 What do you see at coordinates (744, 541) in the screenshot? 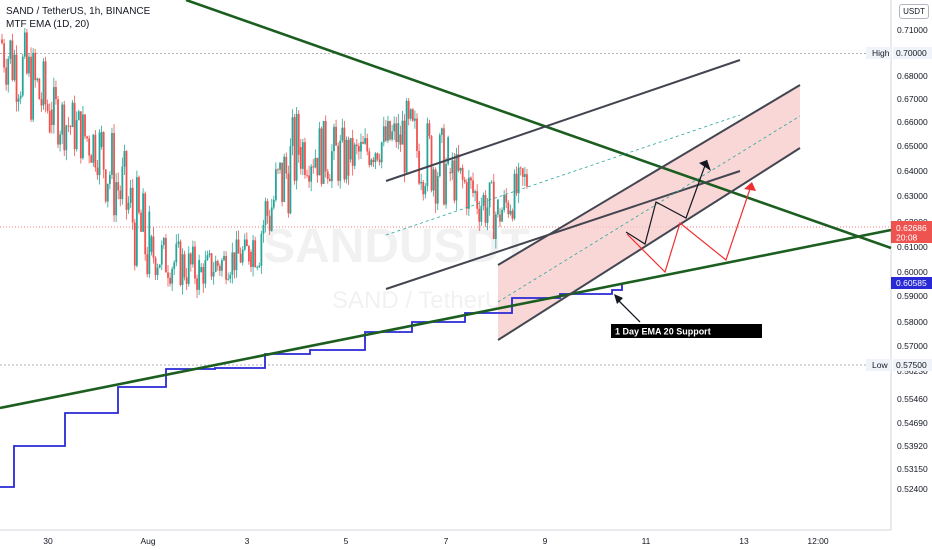
I see `time-tick-label: 13` at bounding box center [744, 541].